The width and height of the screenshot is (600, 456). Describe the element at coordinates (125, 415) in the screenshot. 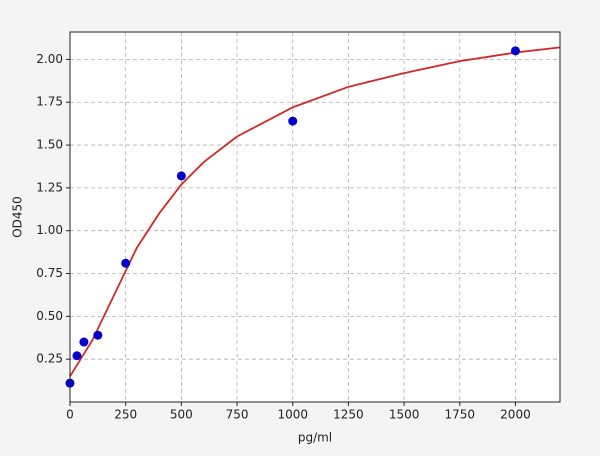

I see `x-tick-label: 250` at that location.